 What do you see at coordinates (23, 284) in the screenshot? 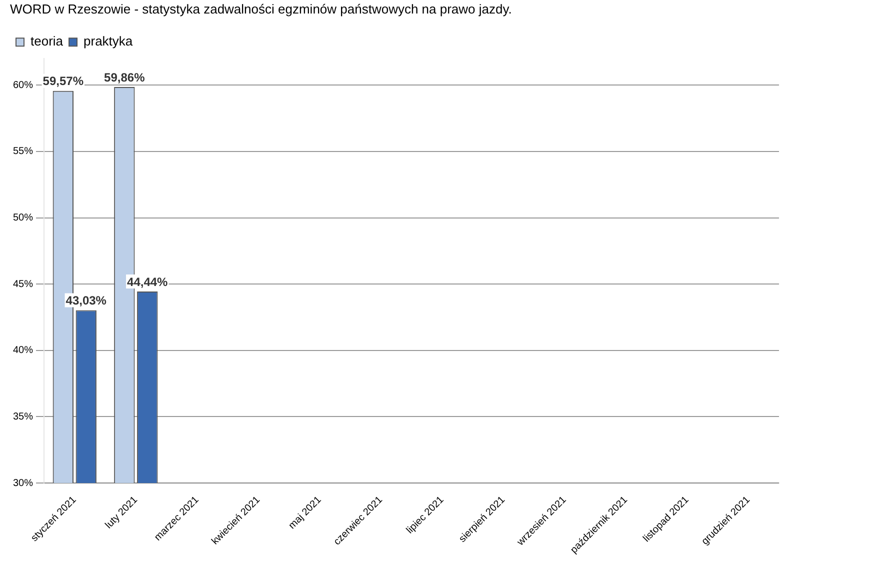
I see `y-tick-label: 45%` at bounding box center [23, 284].